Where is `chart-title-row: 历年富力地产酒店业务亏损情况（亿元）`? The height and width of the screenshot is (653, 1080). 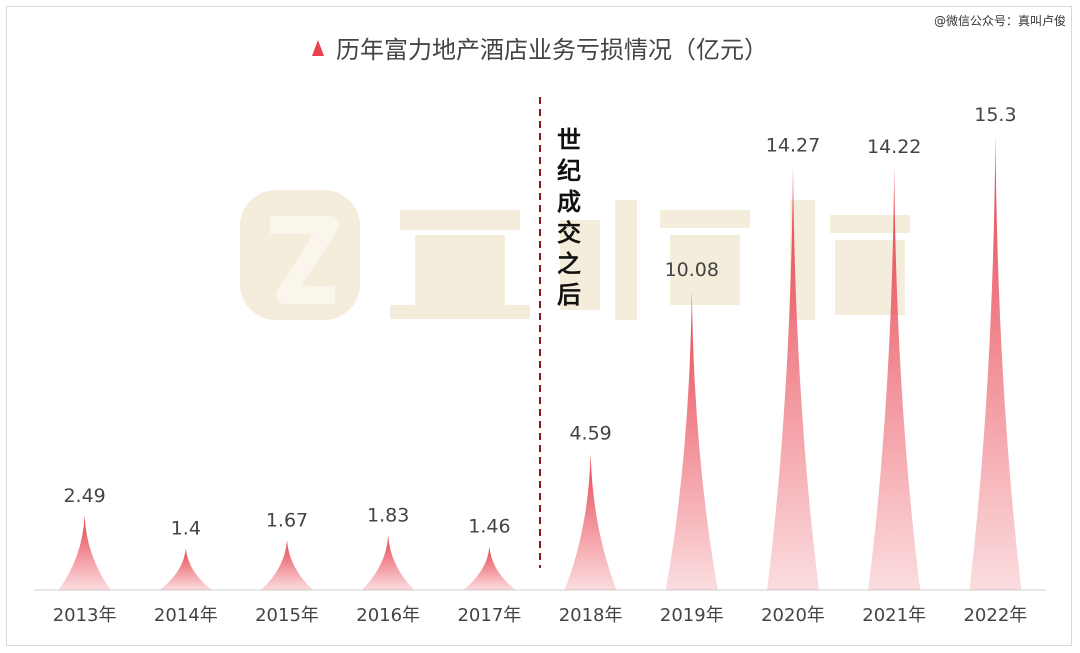 chart-title-row: 历年富力地产酒店业务亏损情况（亿元） is located at coordinates (540, 47).